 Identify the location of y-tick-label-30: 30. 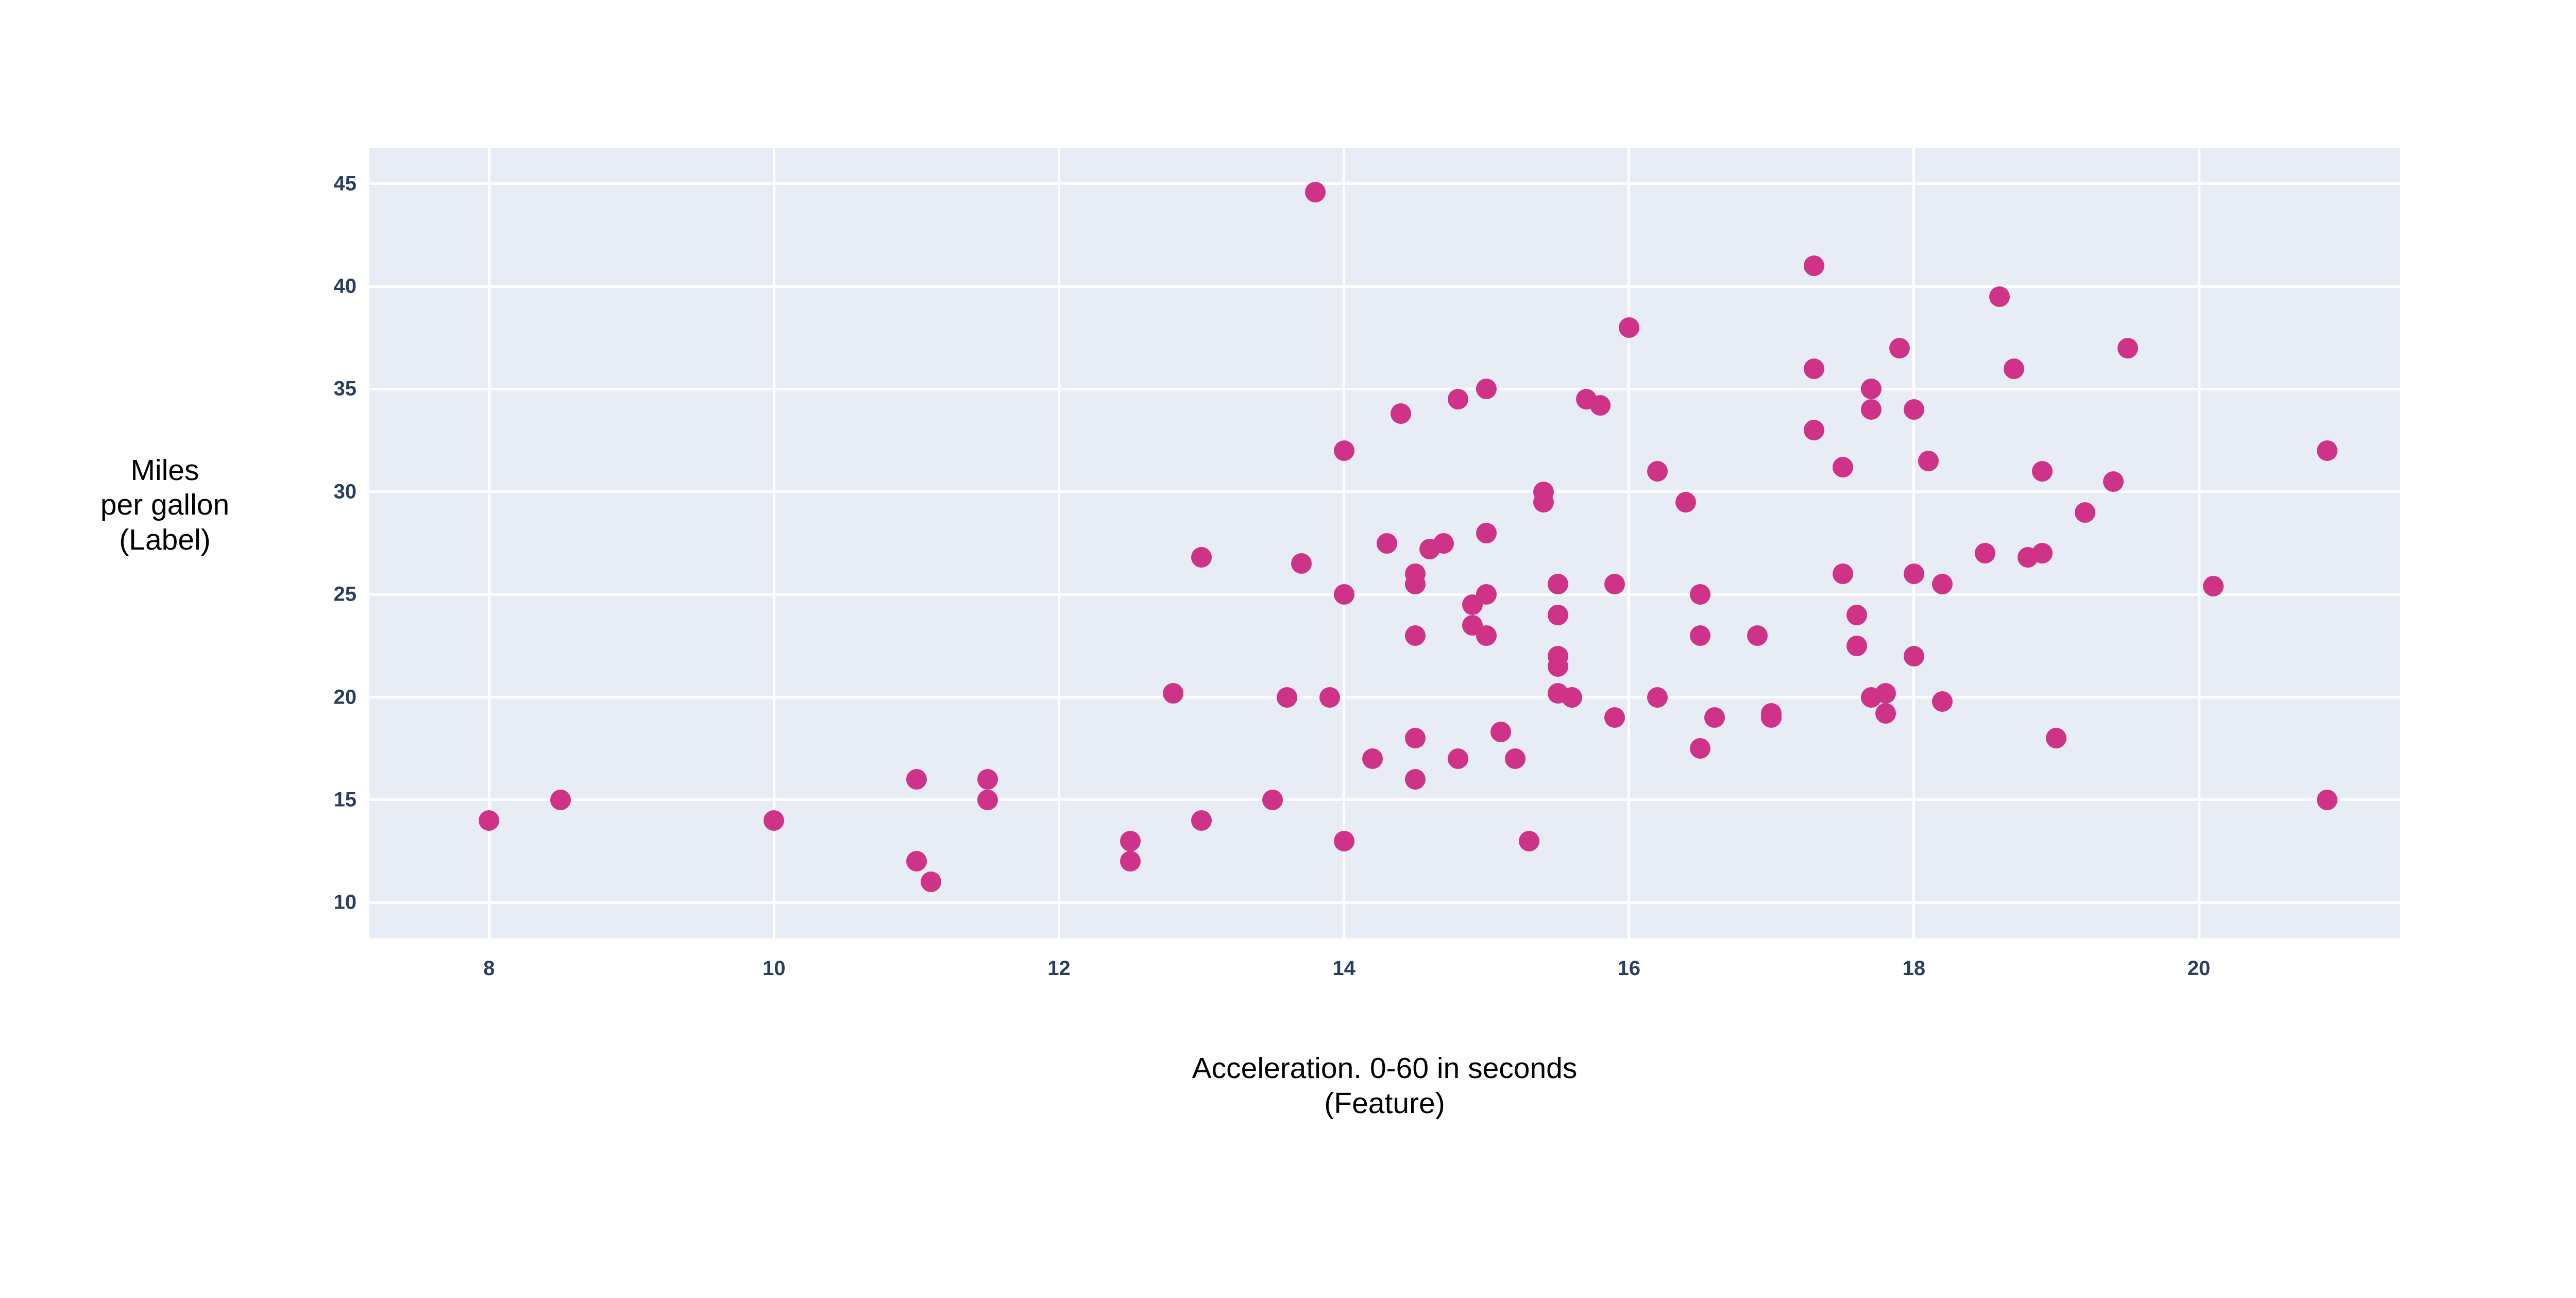
(345, 491).